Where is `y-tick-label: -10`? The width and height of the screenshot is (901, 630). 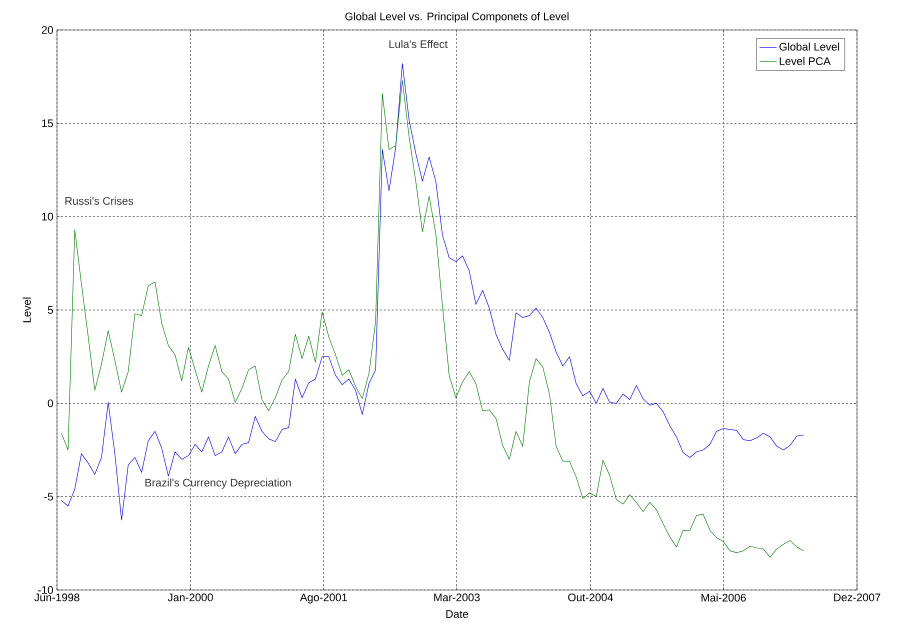 y-tick-label: -10 is located at coordinates (46, 590).